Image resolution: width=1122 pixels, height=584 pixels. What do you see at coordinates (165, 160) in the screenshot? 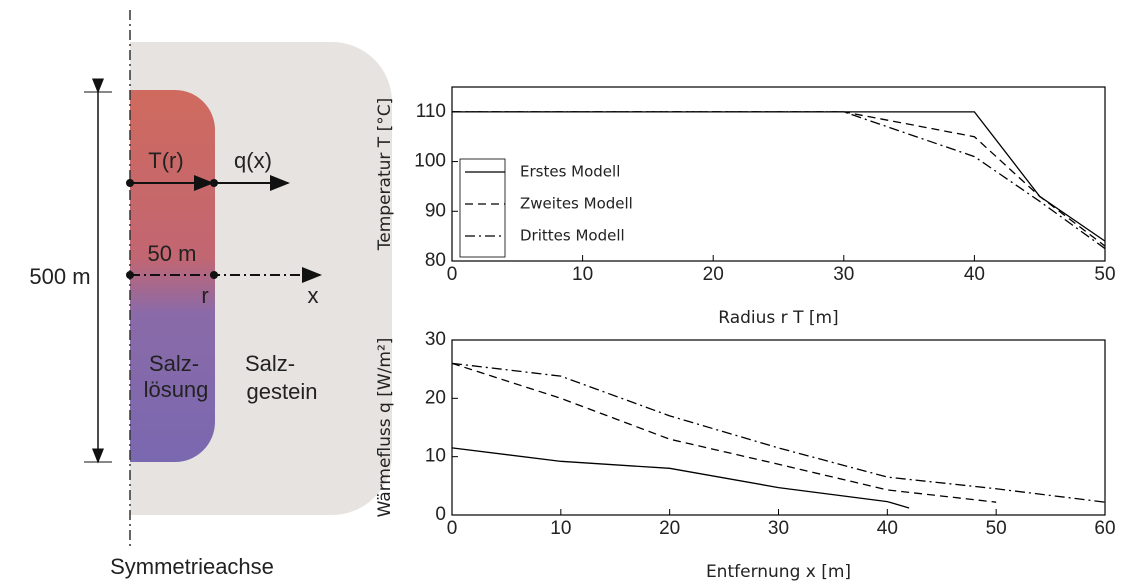
I see `label: T(r)` at bounding box center [165, 160].